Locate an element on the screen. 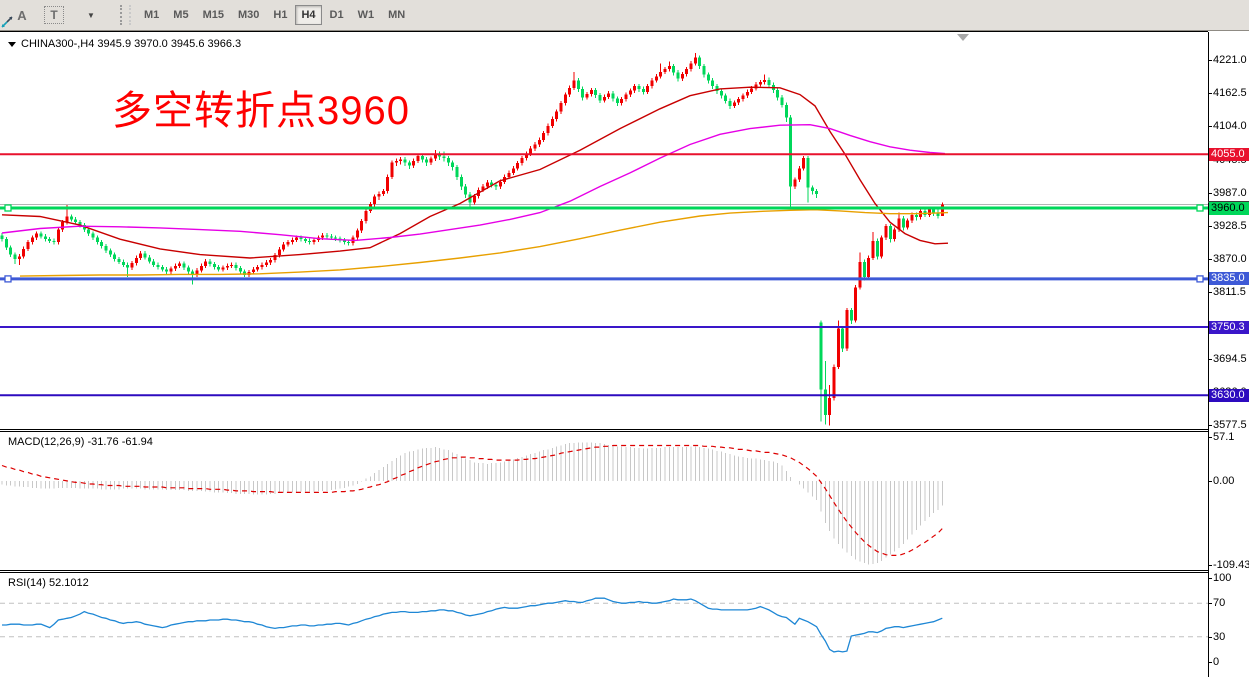  toolbar-grip is located at coordinates (125, 15).